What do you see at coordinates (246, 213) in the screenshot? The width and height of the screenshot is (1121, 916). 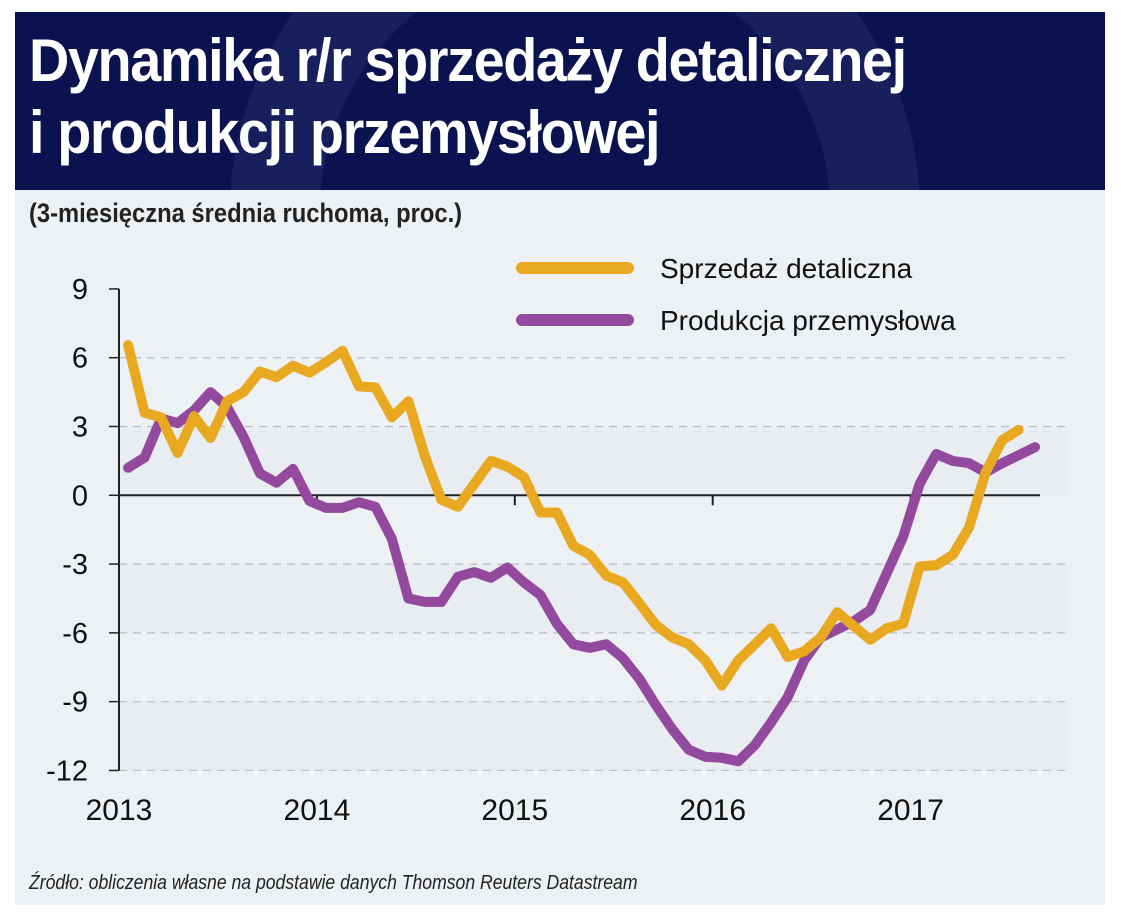 I see `chart-subtitle: (3-miesięczna średnia ruchoma, proc.)` at bounding box center [246, 213].